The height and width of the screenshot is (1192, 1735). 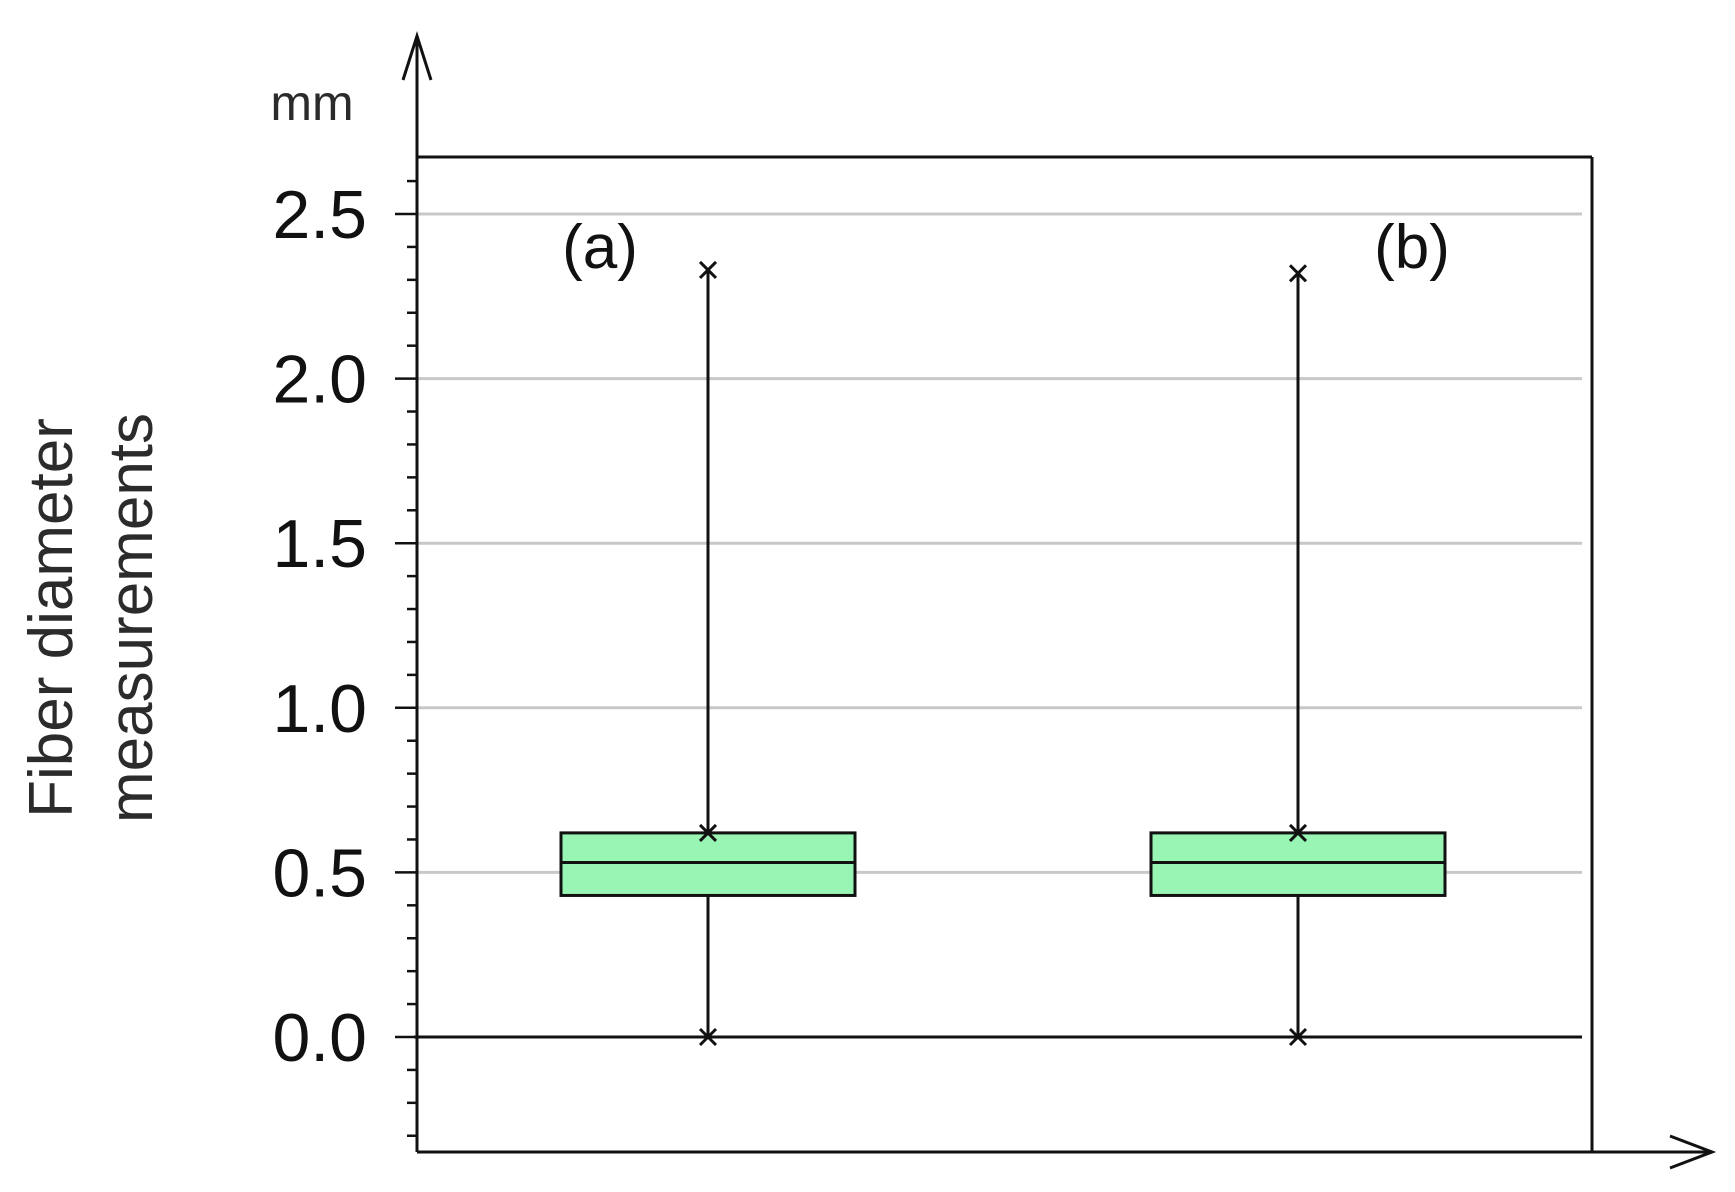 What do you see at coordinates (319, 544) in the screenshot?
I see `y-tick-label-3: 1.5` at bounding box center [319, 544].